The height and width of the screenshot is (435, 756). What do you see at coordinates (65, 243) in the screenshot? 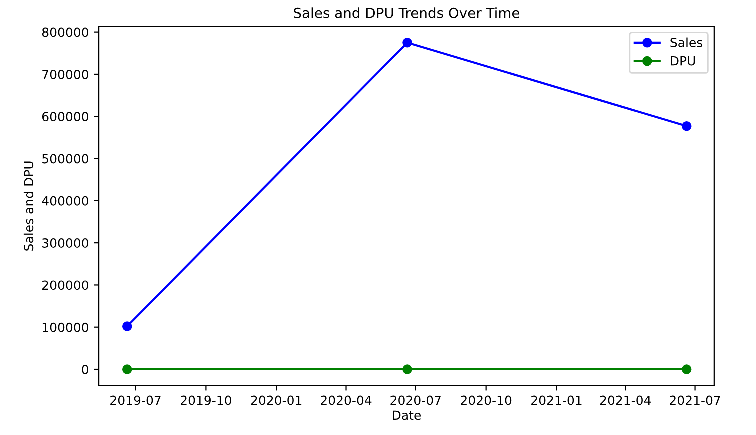
I see `y-tick-label: 300000` at bounding box center [65, 243].